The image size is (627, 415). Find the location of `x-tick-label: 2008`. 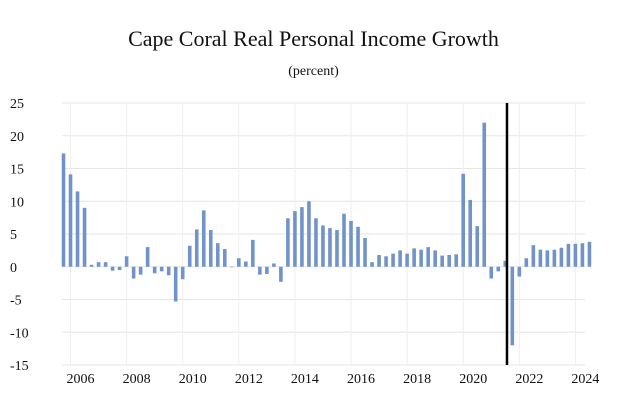

x-tick-label: 2008 is located at coordinates (137, 379).